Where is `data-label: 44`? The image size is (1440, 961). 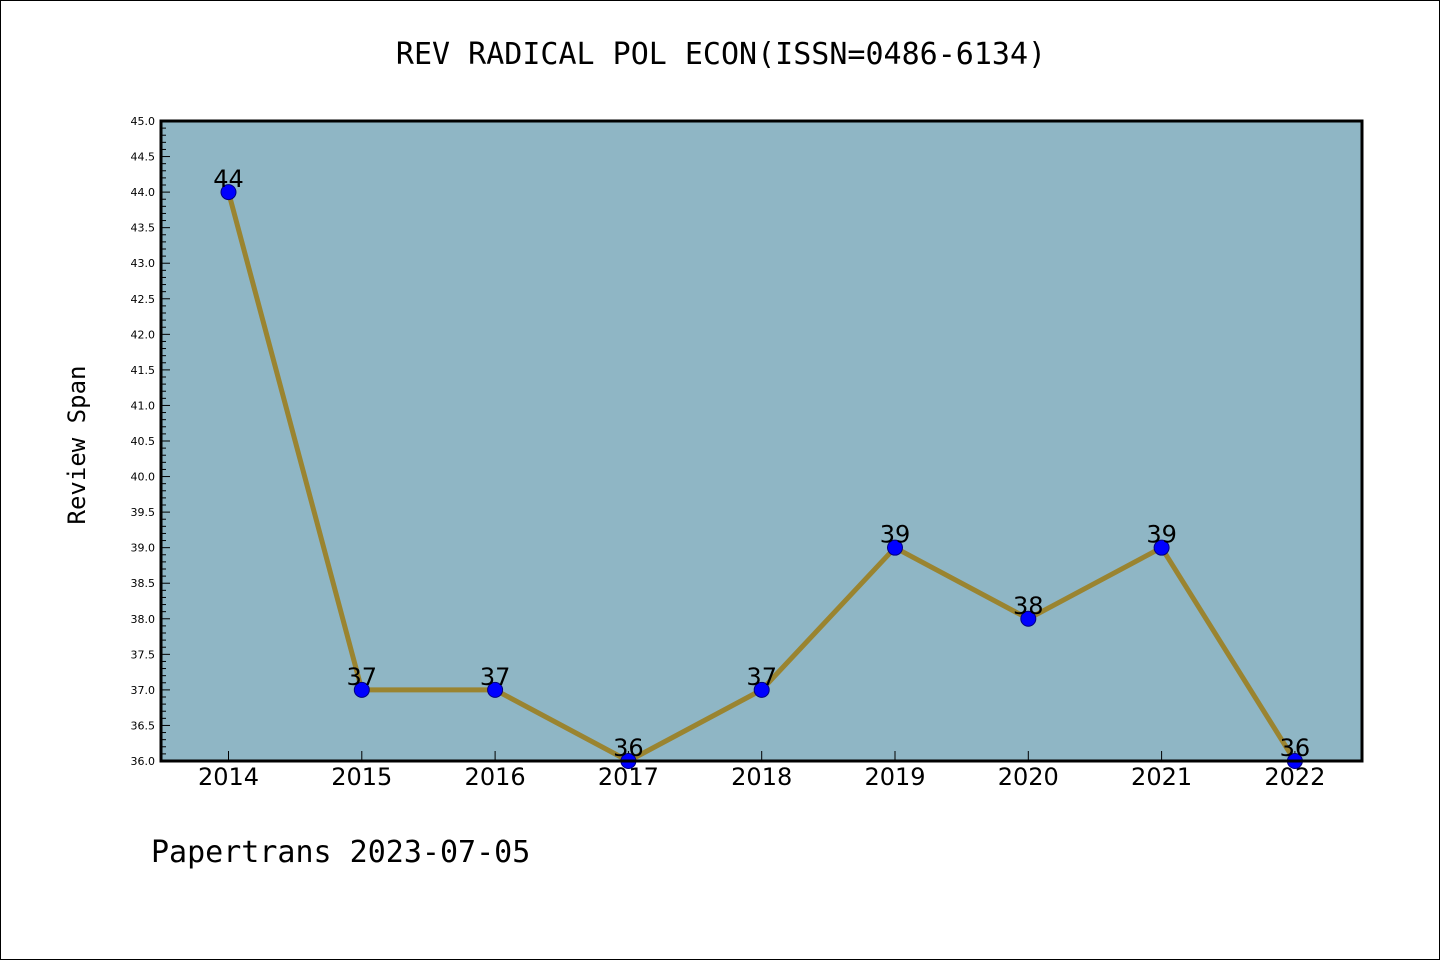
data-label: 44 is located at coordinates (228, 179).